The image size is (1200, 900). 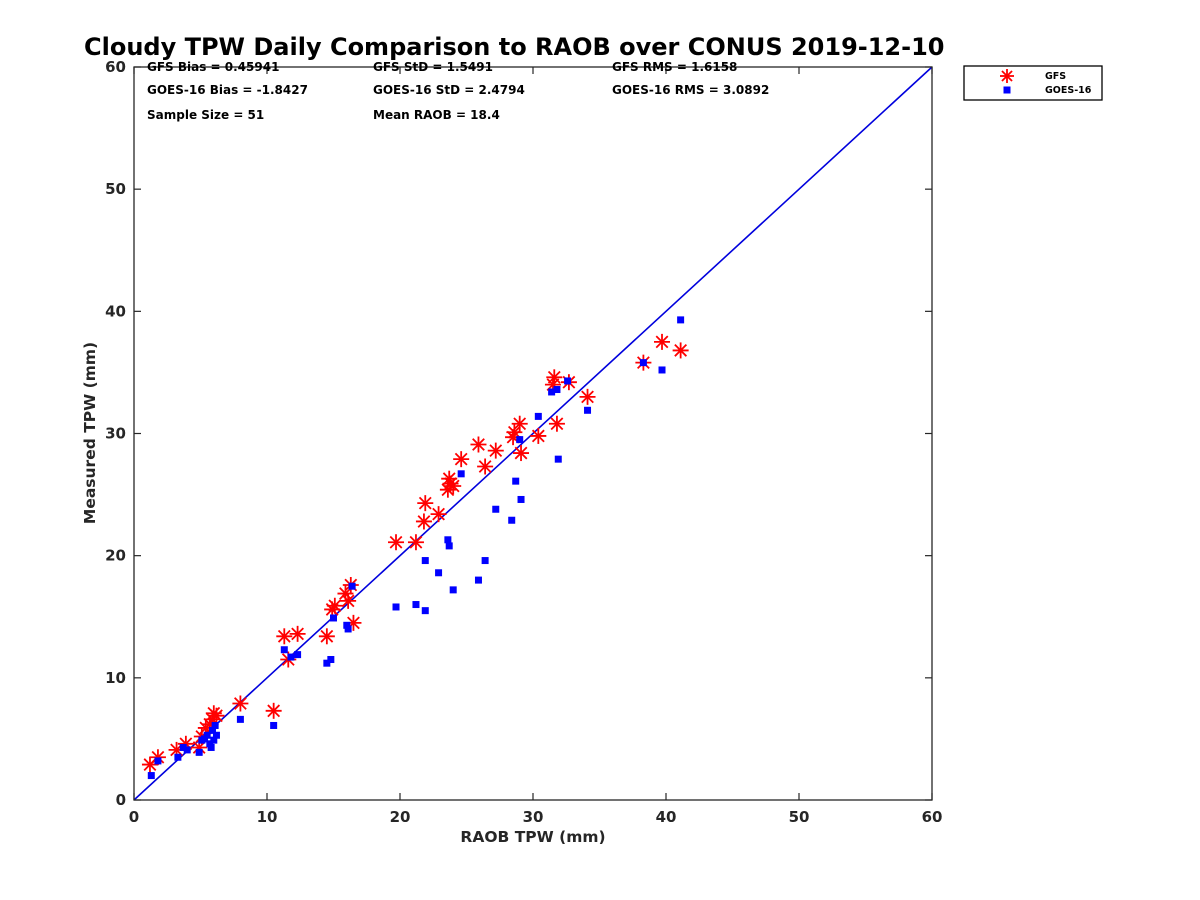 I want to click on x-tick-label: 0, so click(x=134, y=817).